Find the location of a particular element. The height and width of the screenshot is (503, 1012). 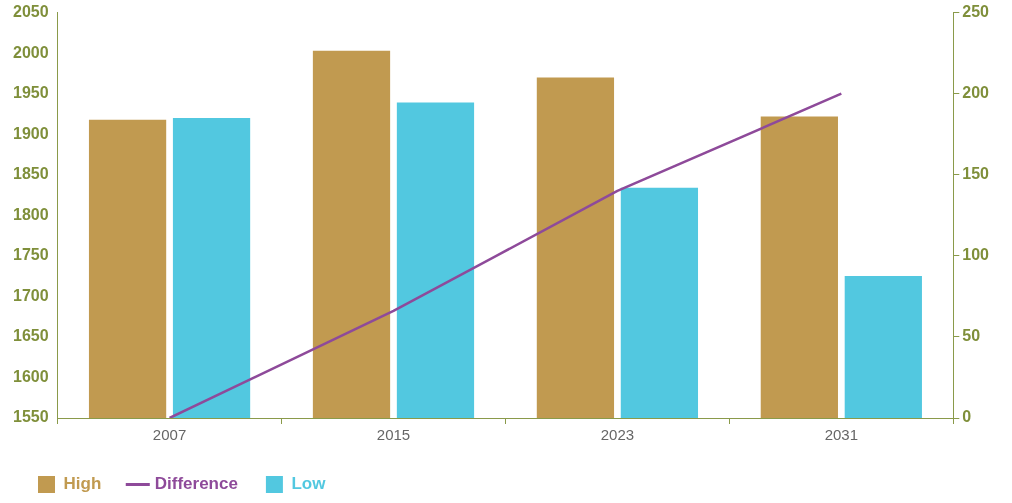

y2-tick-label: 150 is located at coordinates (976, 174).